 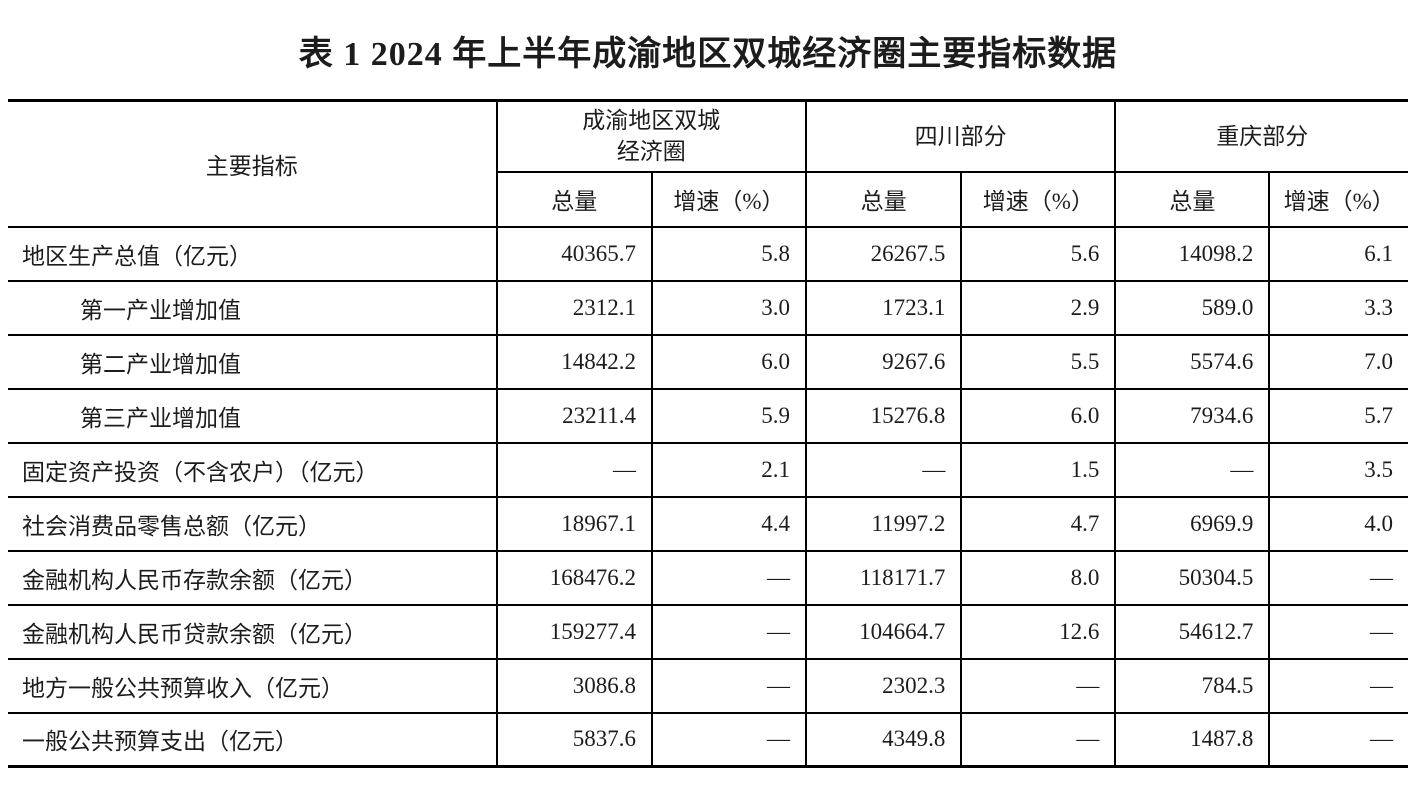 I want to click on value-cell: 118171.7, so click(x=883, y=577).